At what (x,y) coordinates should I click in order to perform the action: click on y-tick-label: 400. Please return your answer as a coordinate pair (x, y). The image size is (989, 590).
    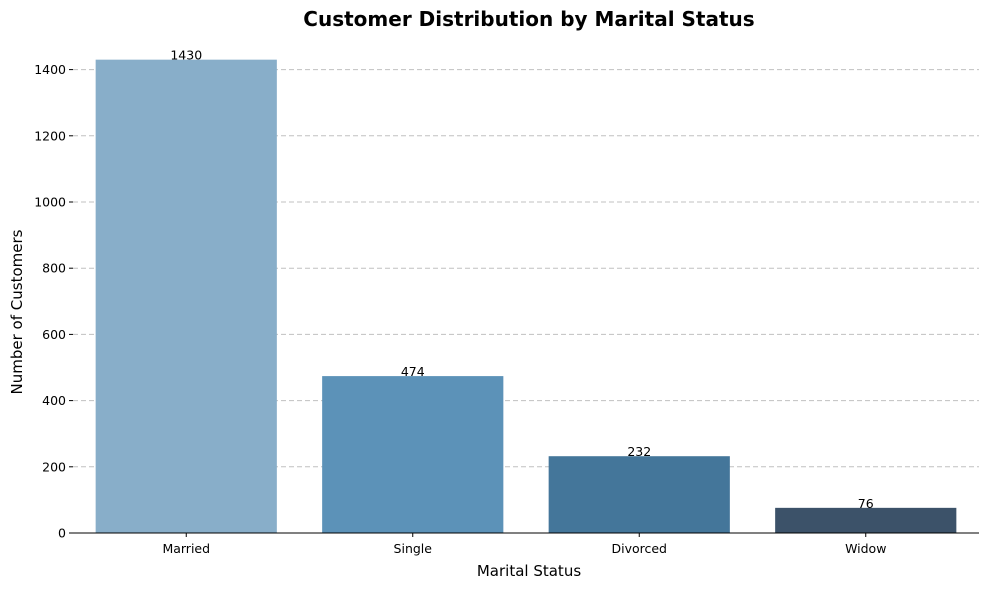
    Looking at the image, I should click on (54, 400).